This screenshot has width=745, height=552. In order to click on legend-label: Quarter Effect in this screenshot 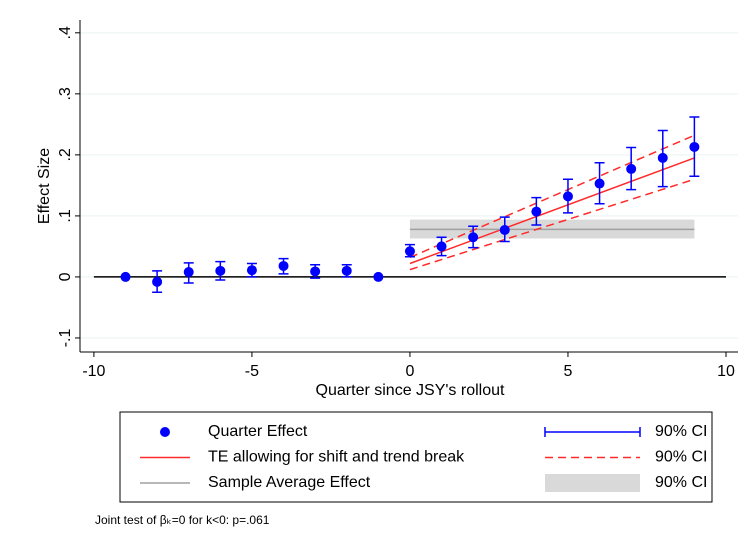, I will do `click(258, 431)`.